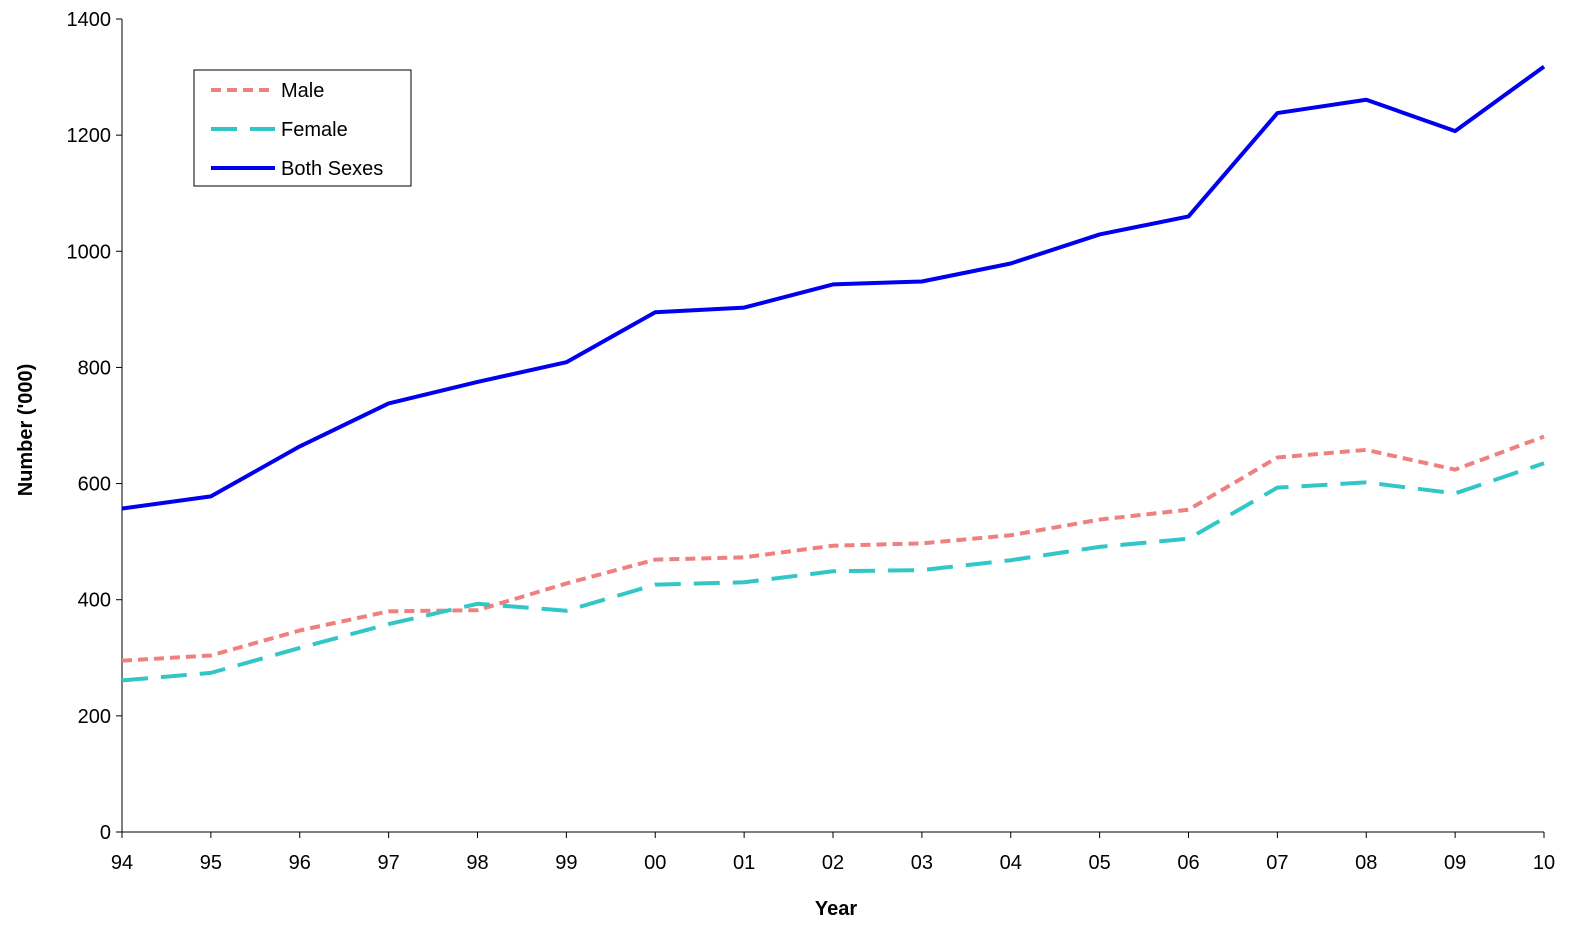 The image size is (1585, 933). I want to click on legend: Male Female Both Sexes, so click(302, 128).